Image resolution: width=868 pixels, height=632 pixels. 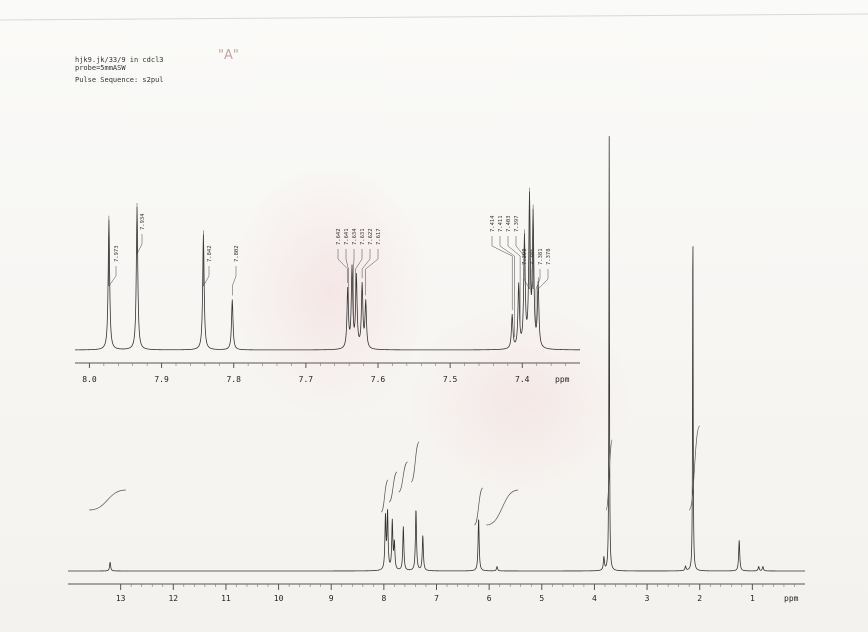 I want to click on expansion-tick-label: 7.4, so click(x=522, y=379).